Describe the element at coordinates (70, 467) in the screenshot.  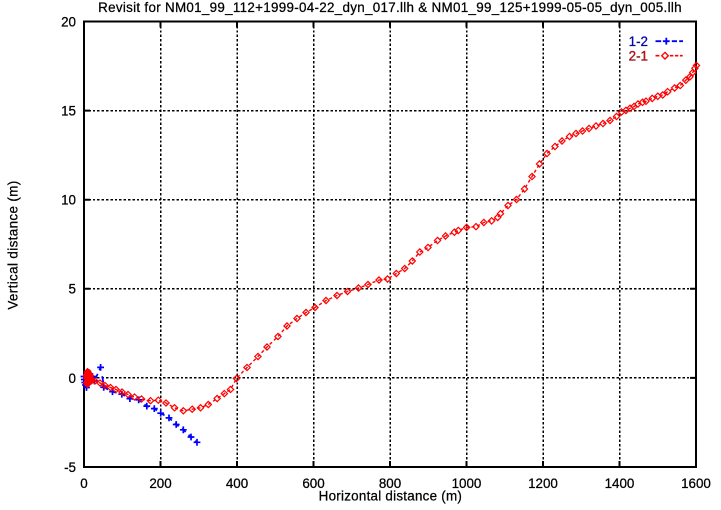
I see `svg-text: -5` at that location.